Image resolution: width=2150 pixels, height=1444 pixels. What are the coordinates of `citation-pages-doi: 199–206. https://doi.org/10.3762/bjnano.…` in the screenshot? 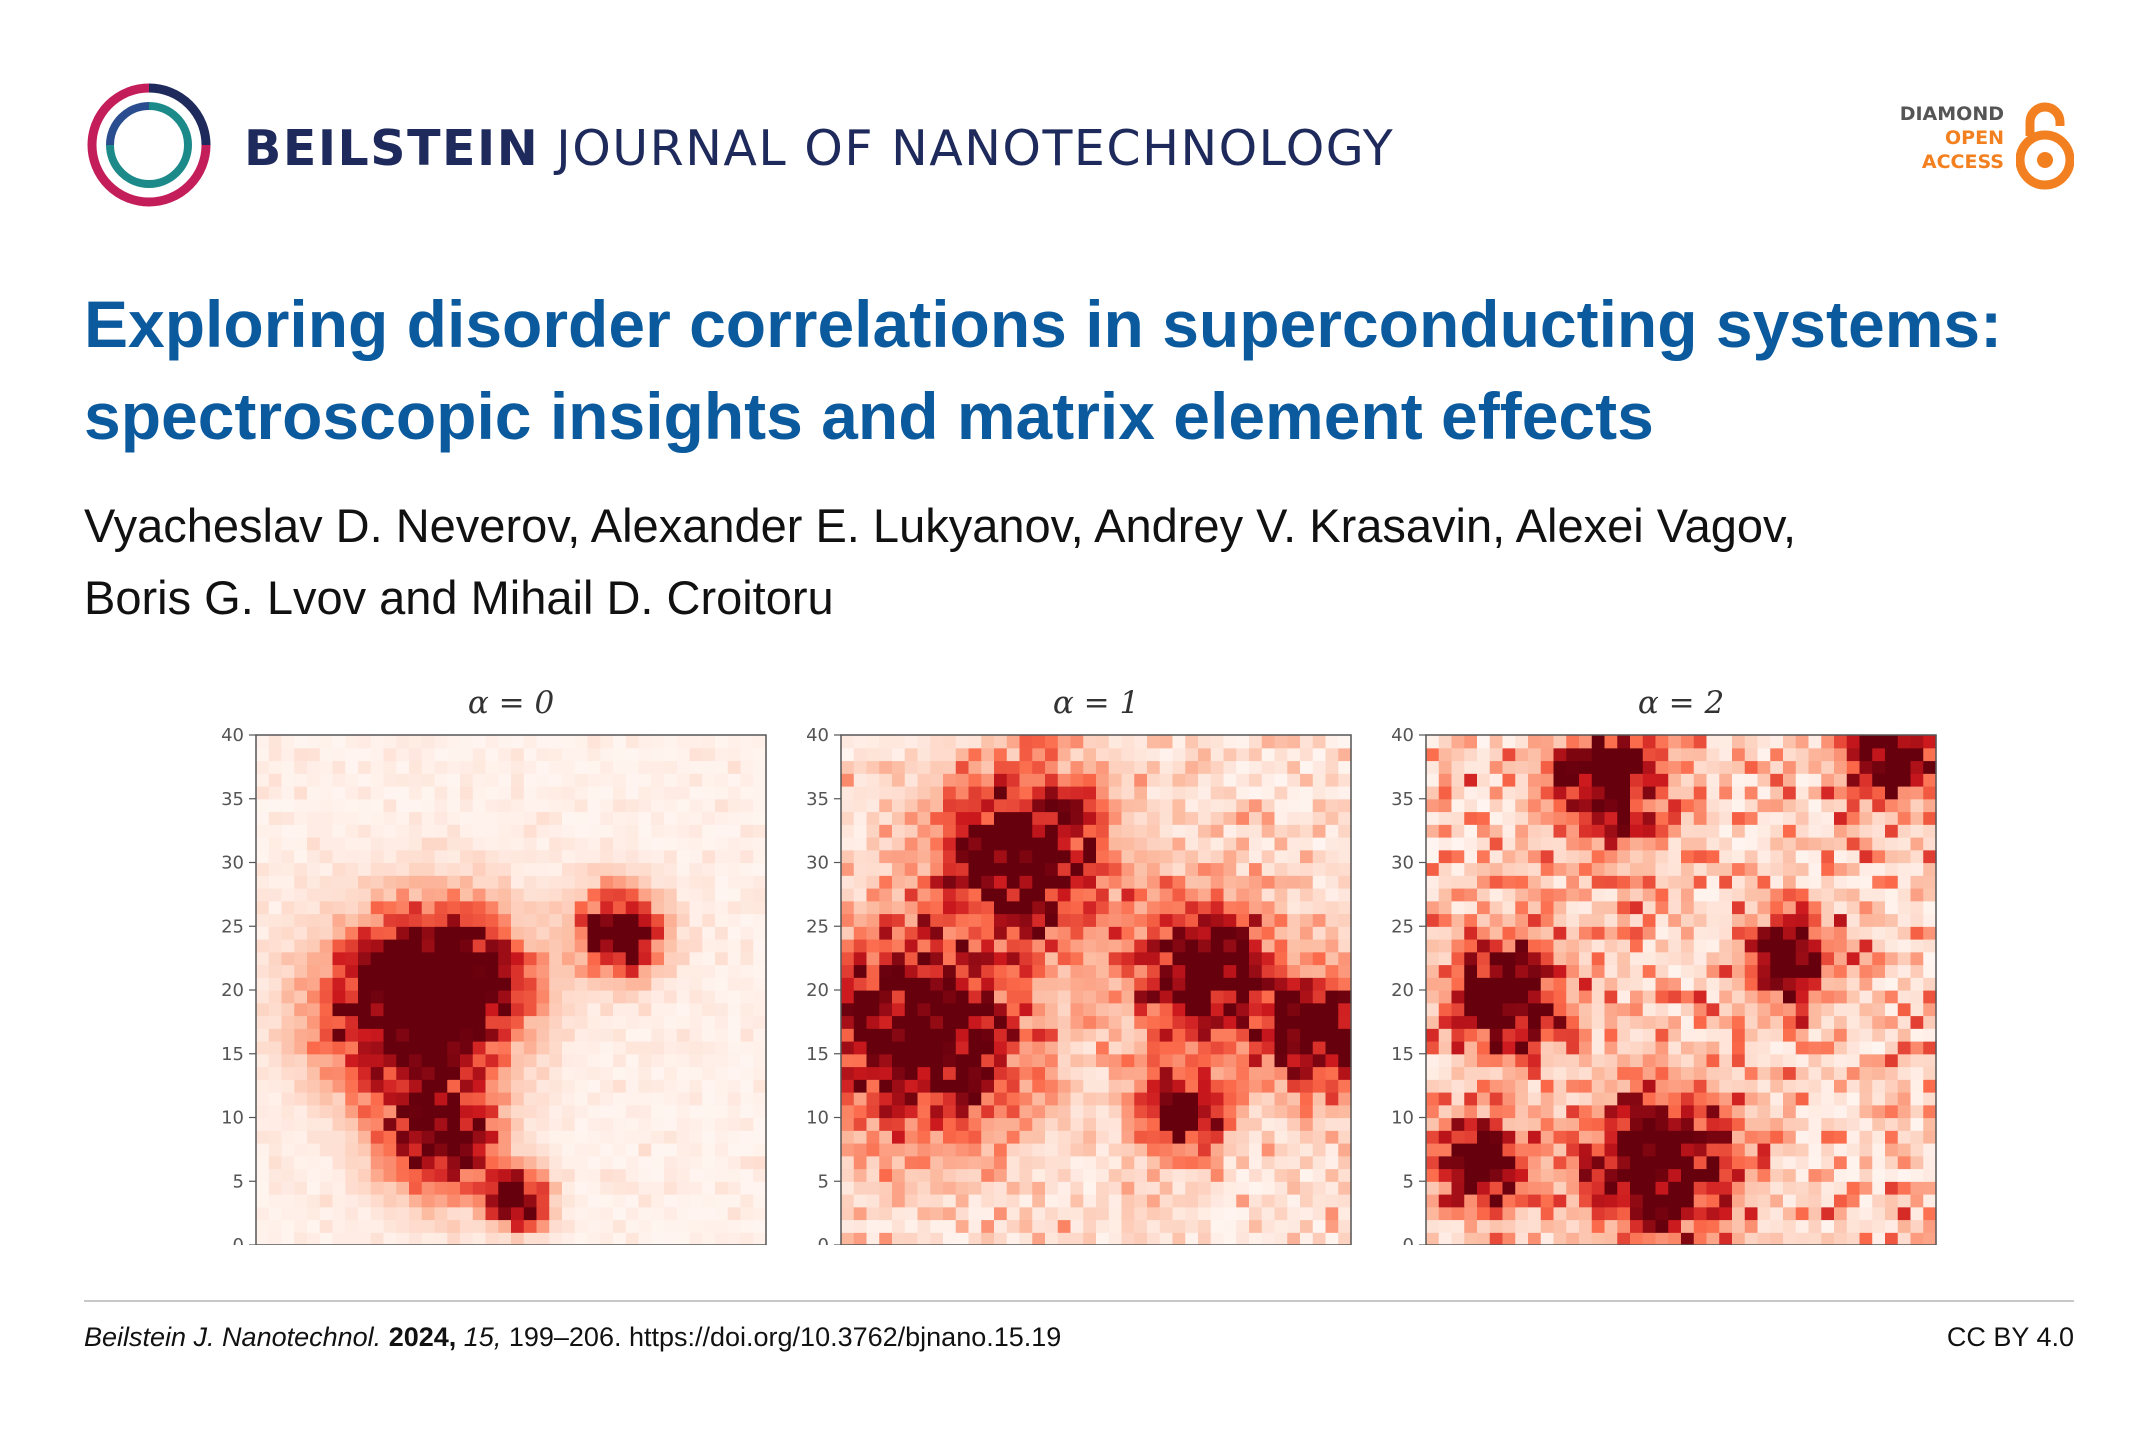 It's located at (785, 1337).